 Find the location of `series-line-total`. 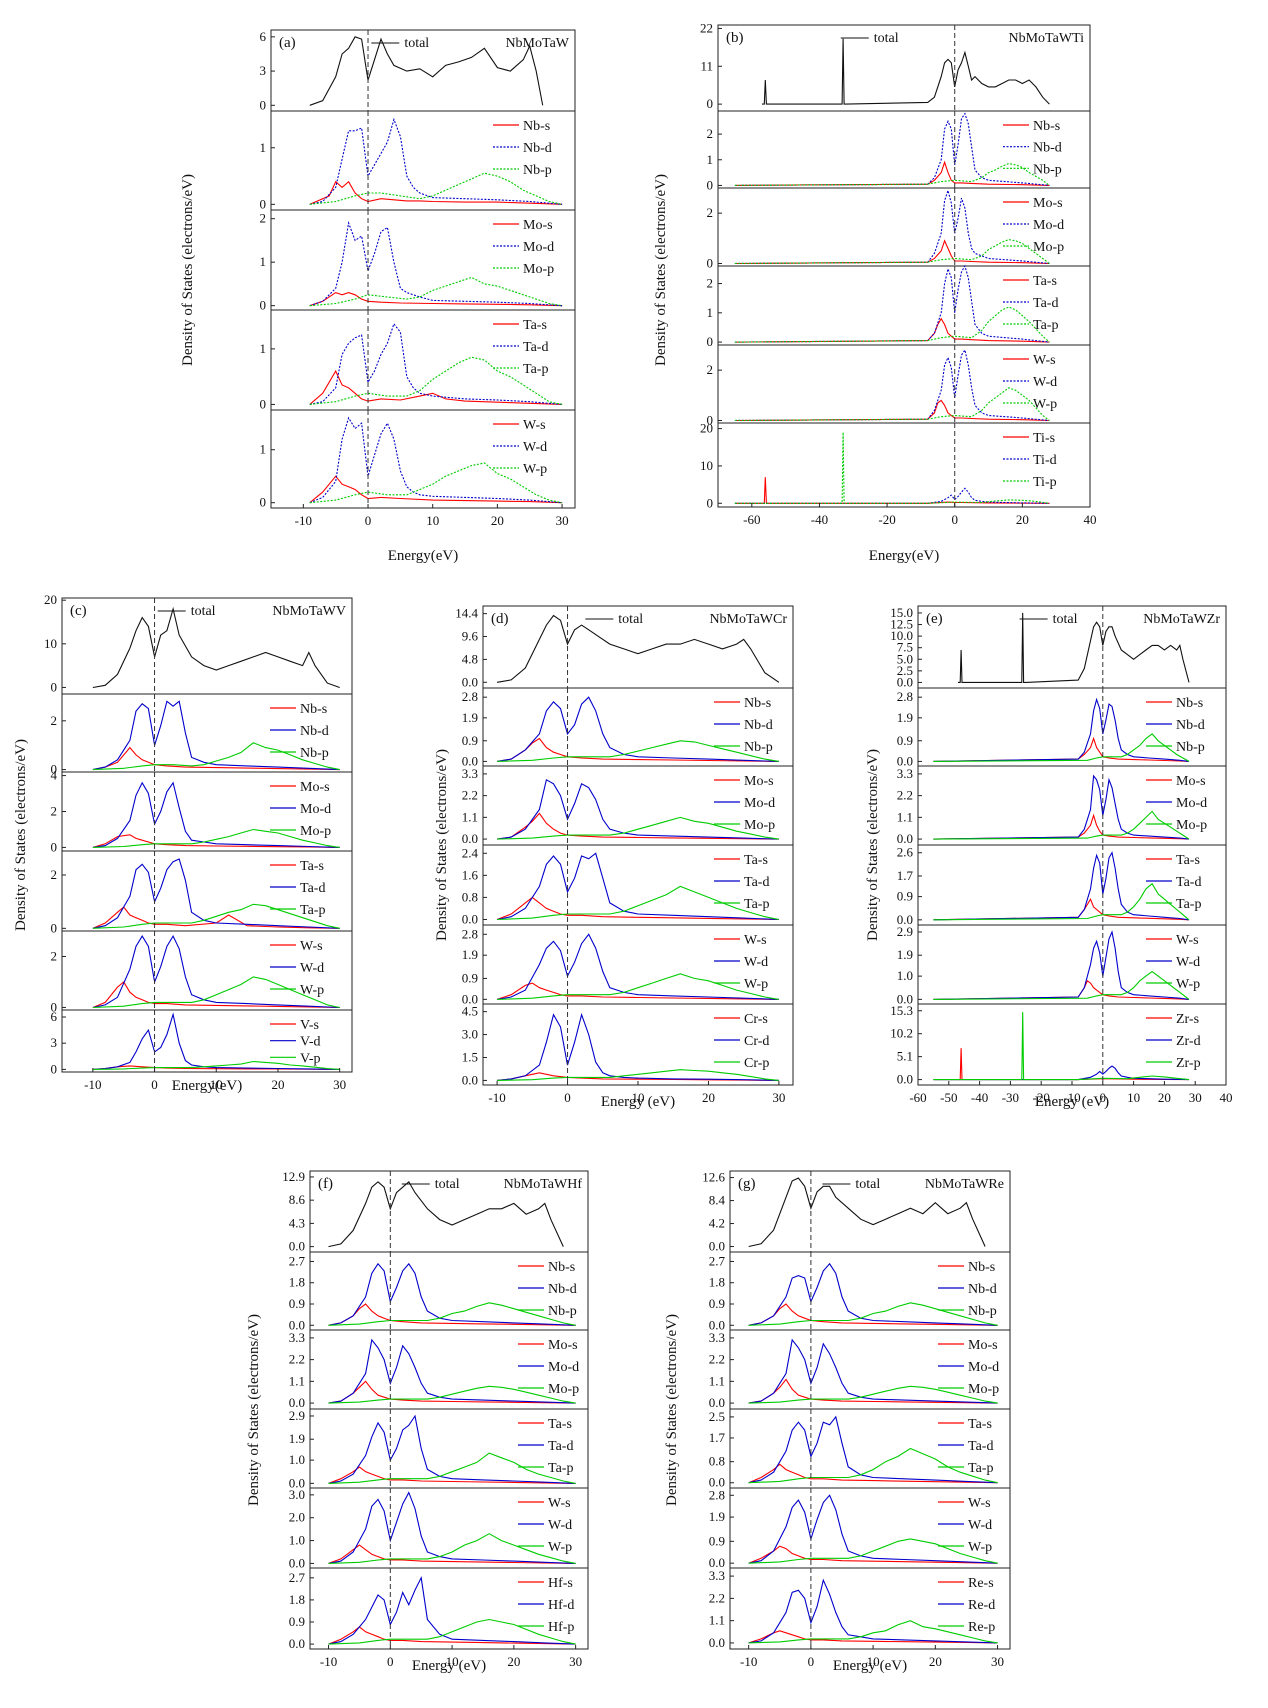

series-line-total is located at coordinates (446, 1214).